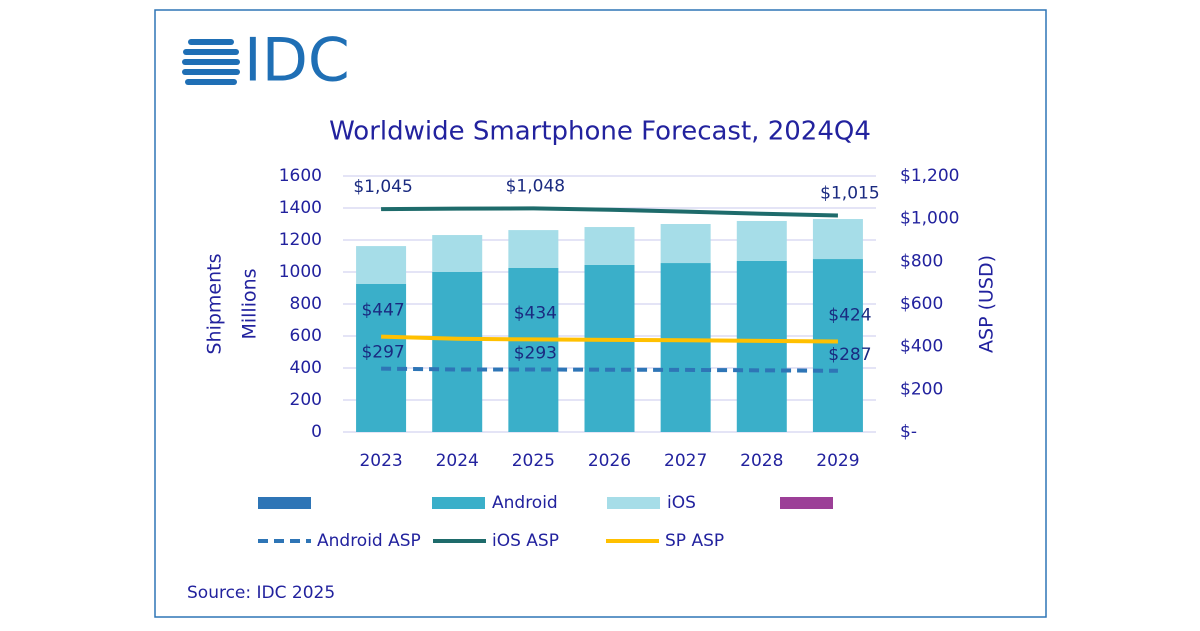  What do you see at coordinates (837, 461) in the screenshot?
I see `x-tick-label: 2029` at bounding box center [837, 461].